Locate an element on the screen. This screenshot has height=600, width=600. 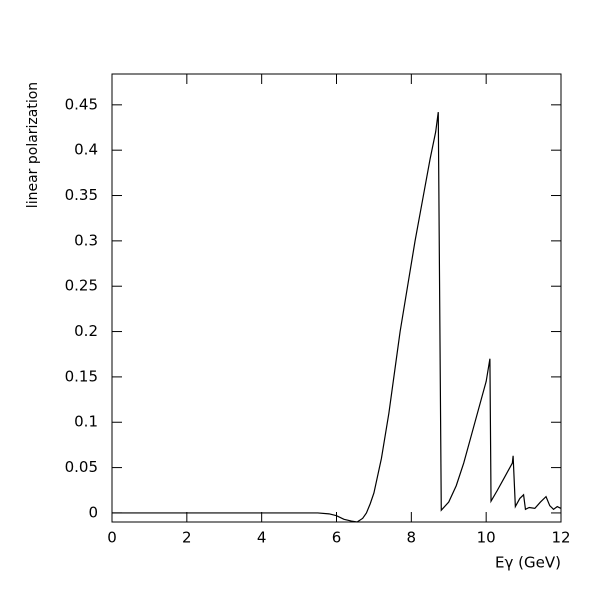
y-tick-label: 0.45 is located at coordinates (81, 104).